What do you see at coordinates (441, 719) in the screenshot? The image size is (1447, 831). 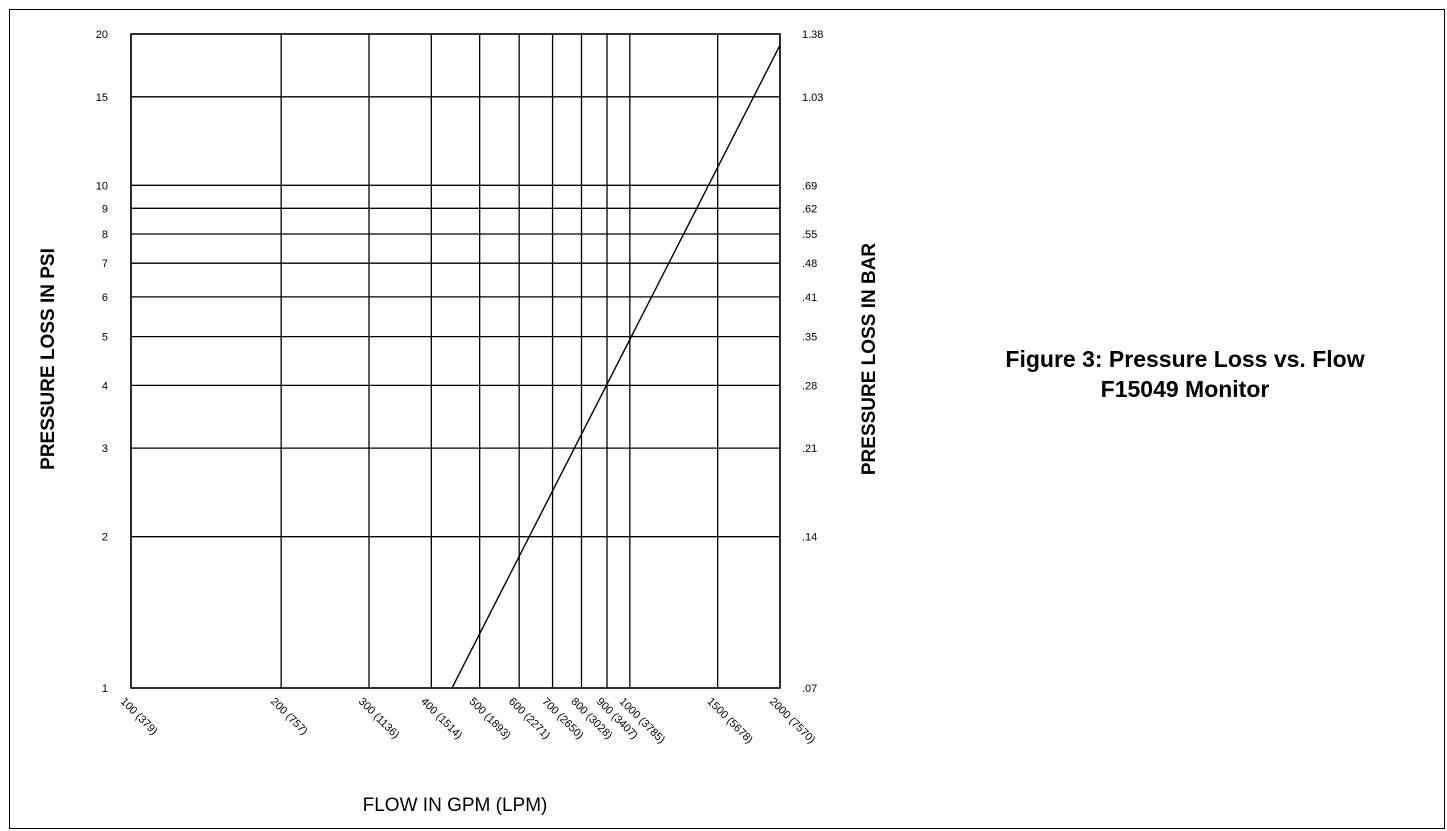 I see `x-tick-label: 400 (1514)` at bounding box center [441, 719].